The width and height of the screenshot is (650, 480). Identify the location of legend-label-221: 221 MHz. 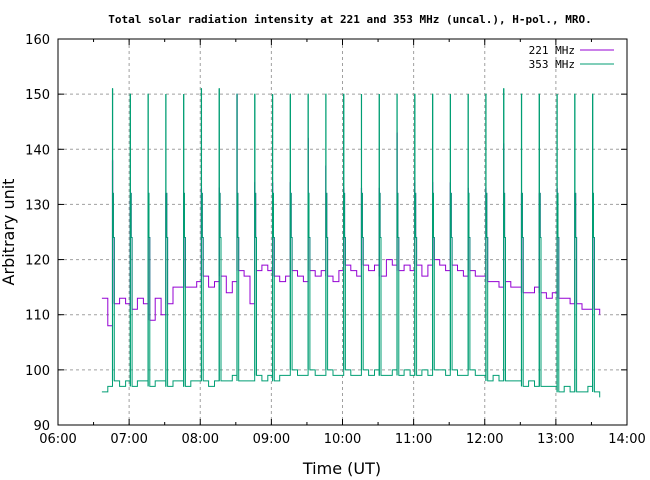
(552, 50).